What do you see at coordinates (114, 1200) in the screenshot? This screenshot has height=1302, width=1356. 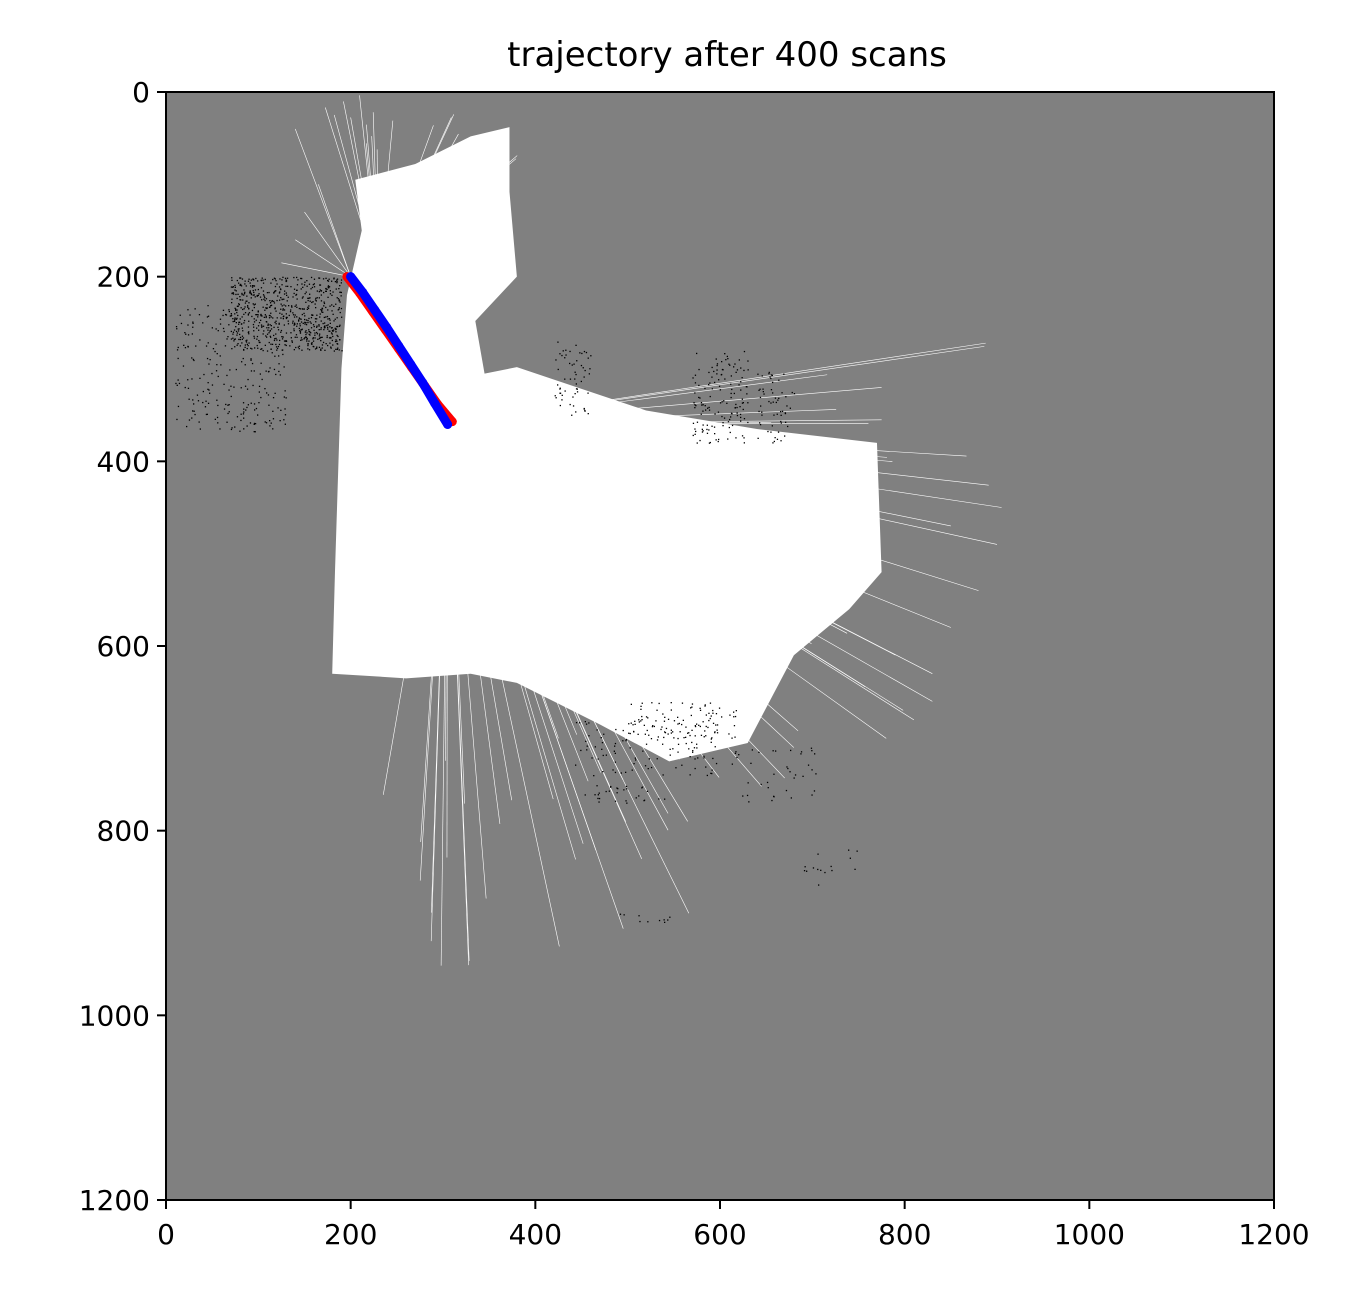 I see `y-tick-label: 1200` at bounding box center [114, 1200].